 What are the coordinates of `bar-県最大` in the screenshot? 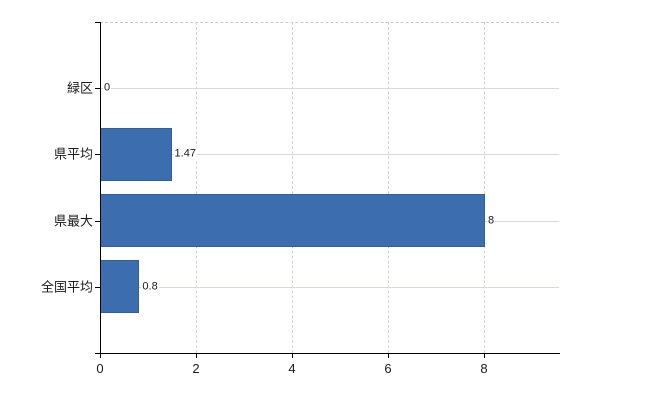 It's located at (293, 220).